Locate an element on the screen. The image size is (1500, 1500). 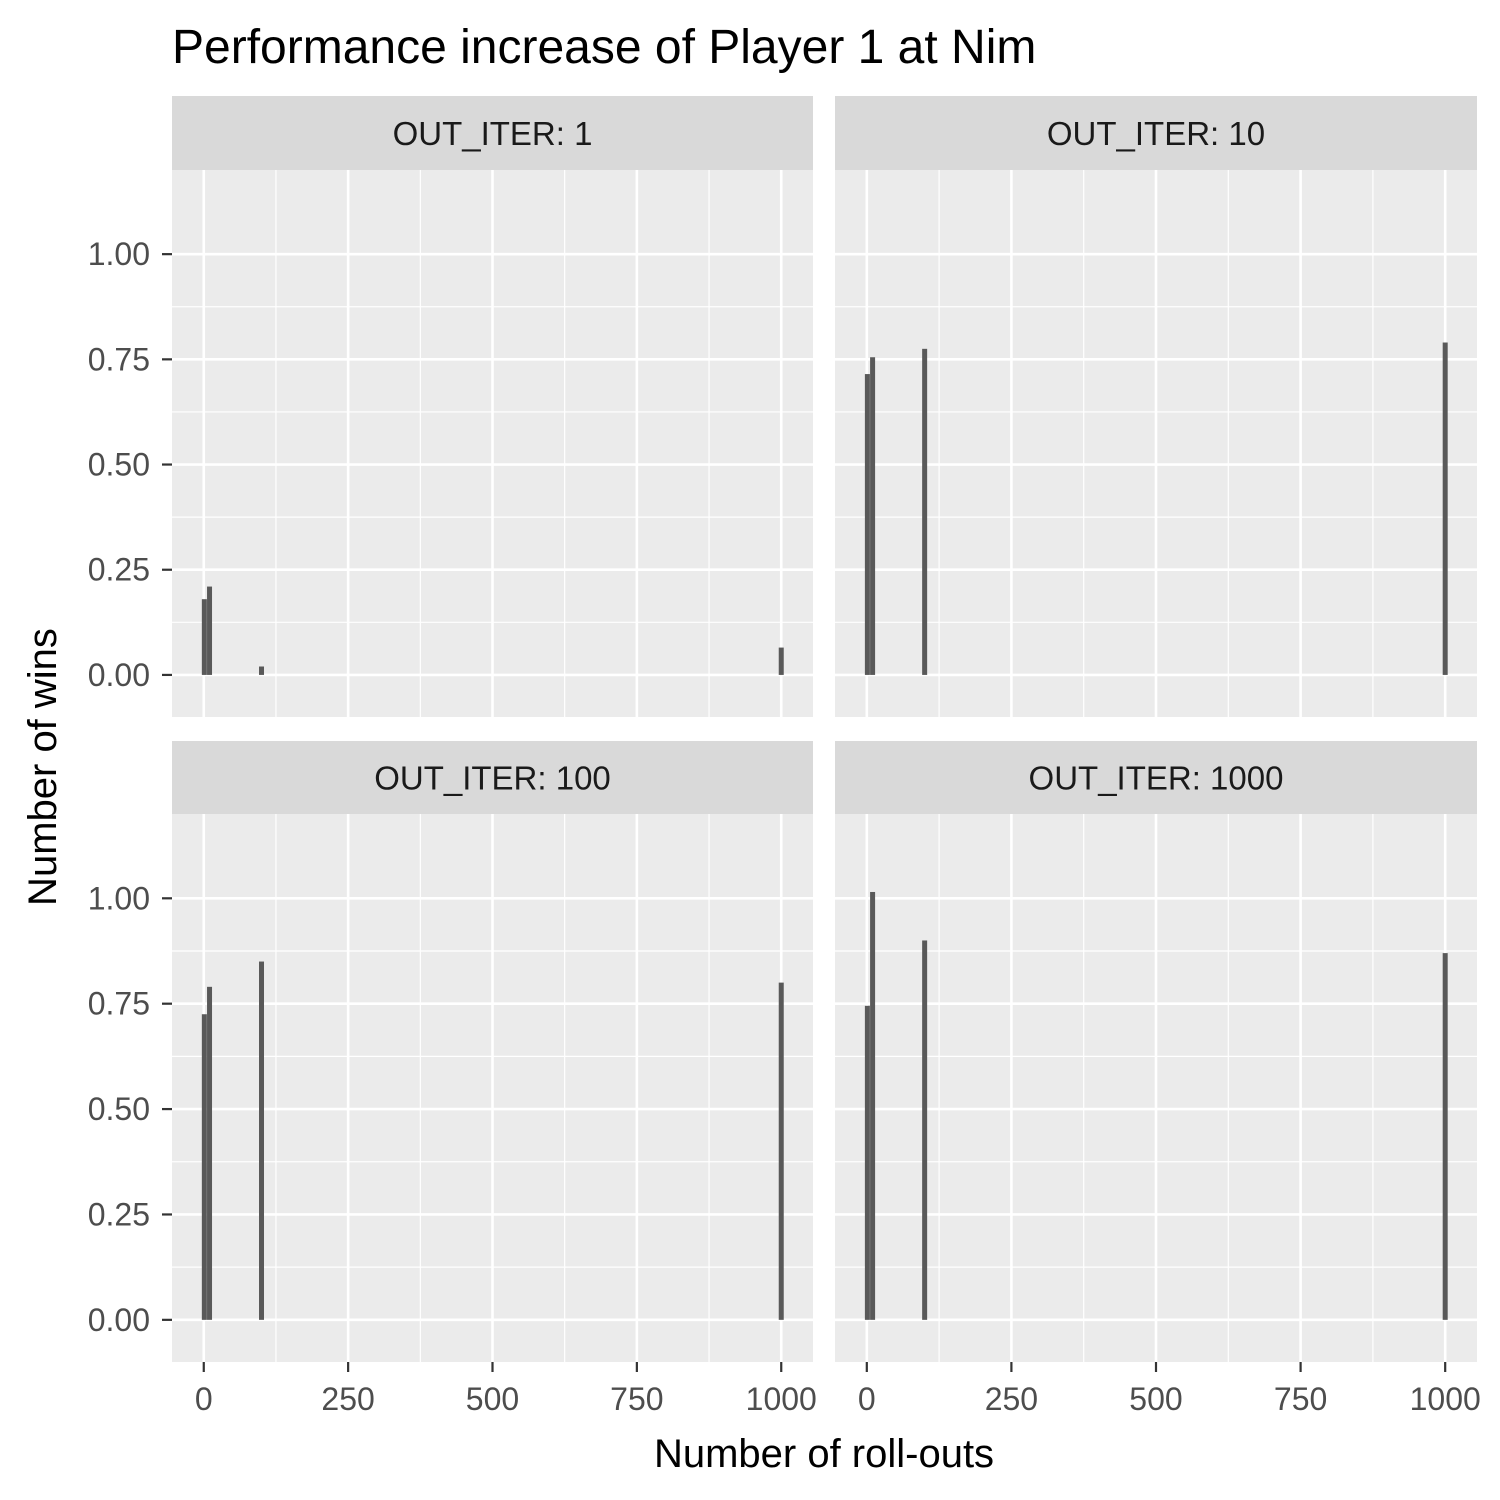
facet-strip-label: OUT_ITER: 1000 is located at coordinates (1156, 778).